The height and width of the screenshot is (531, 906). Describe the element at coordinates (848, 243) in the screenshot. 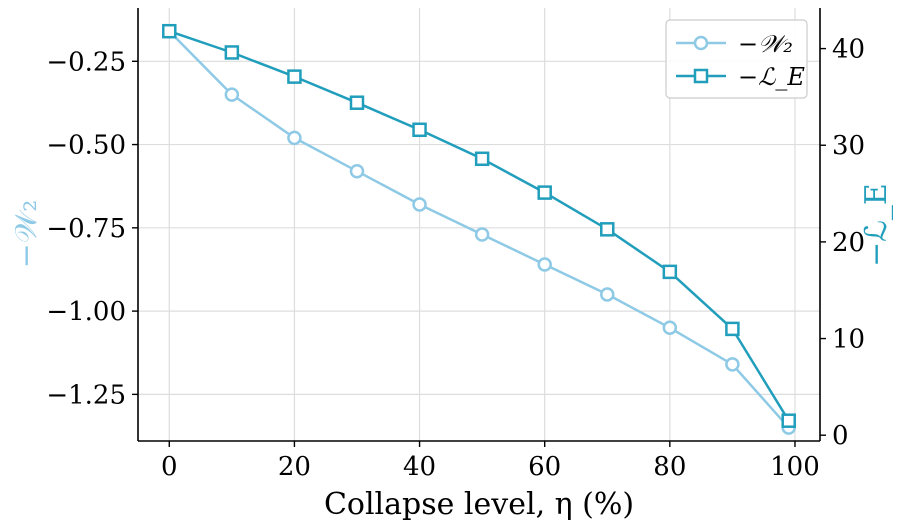

I see `right-tick-label-2: 20` at that location.